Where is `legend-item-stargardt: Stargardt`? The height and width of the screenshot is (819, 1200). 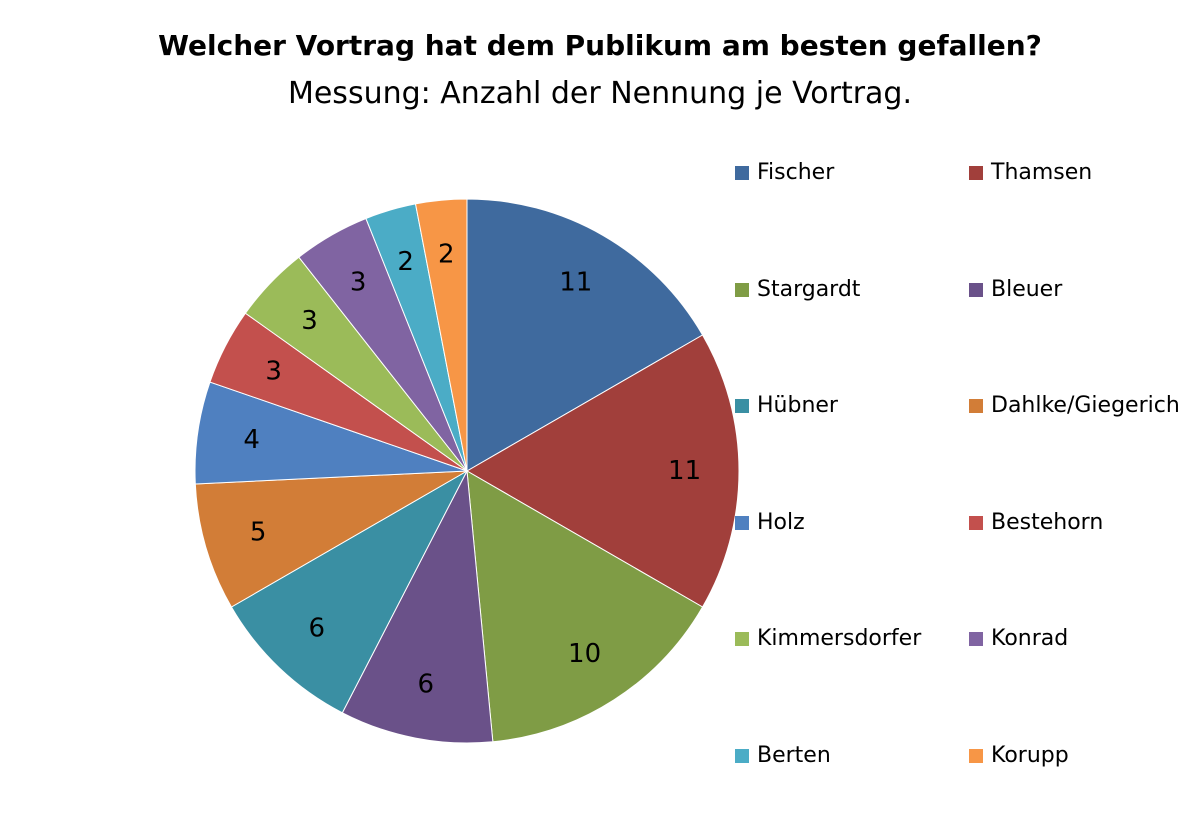
legend-item-stargardt: Stargardt is located at coordinates (797, 290).